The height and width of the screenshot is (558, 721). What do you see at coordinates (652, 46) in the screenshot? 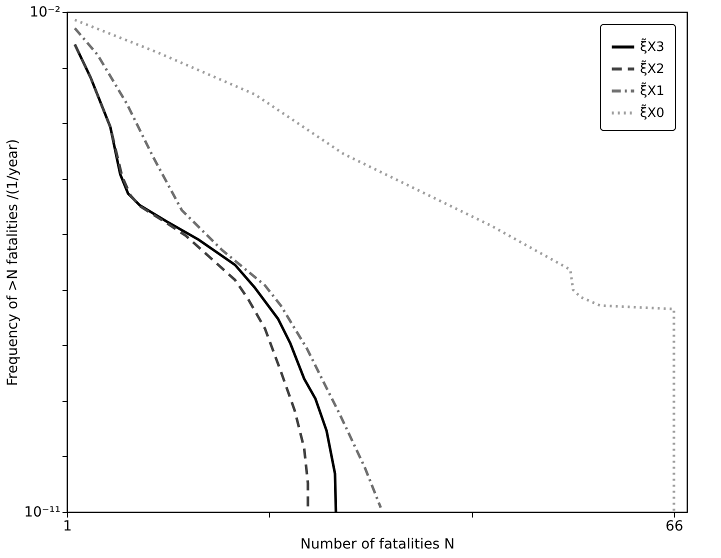
I see `legend-label: ξ̃X3` at bounding box center [652, 46].